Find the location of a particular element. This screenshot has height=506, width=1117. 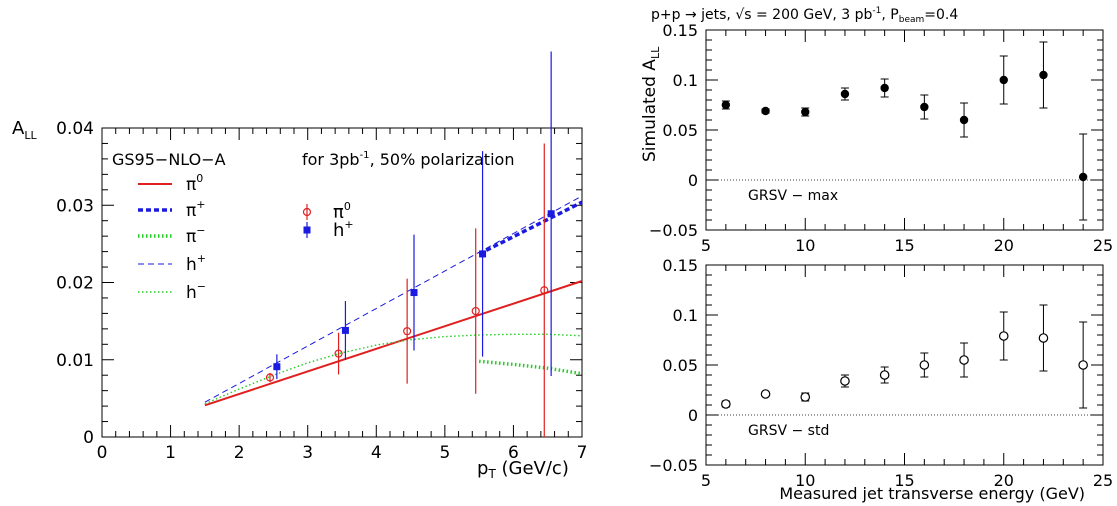

curve-h+ is located at coordinates (393, 299).